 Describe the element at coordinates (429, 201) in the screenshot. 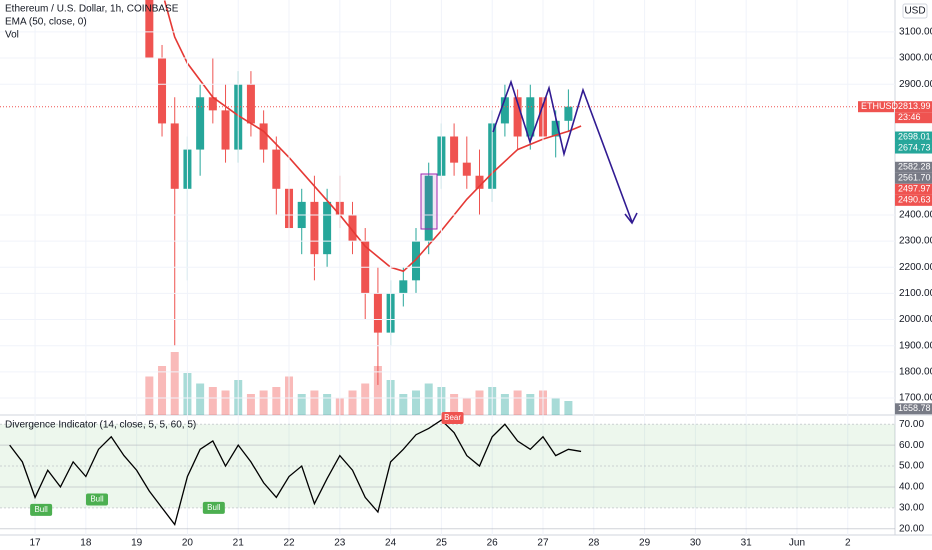

I see `highlight-box` at that location.